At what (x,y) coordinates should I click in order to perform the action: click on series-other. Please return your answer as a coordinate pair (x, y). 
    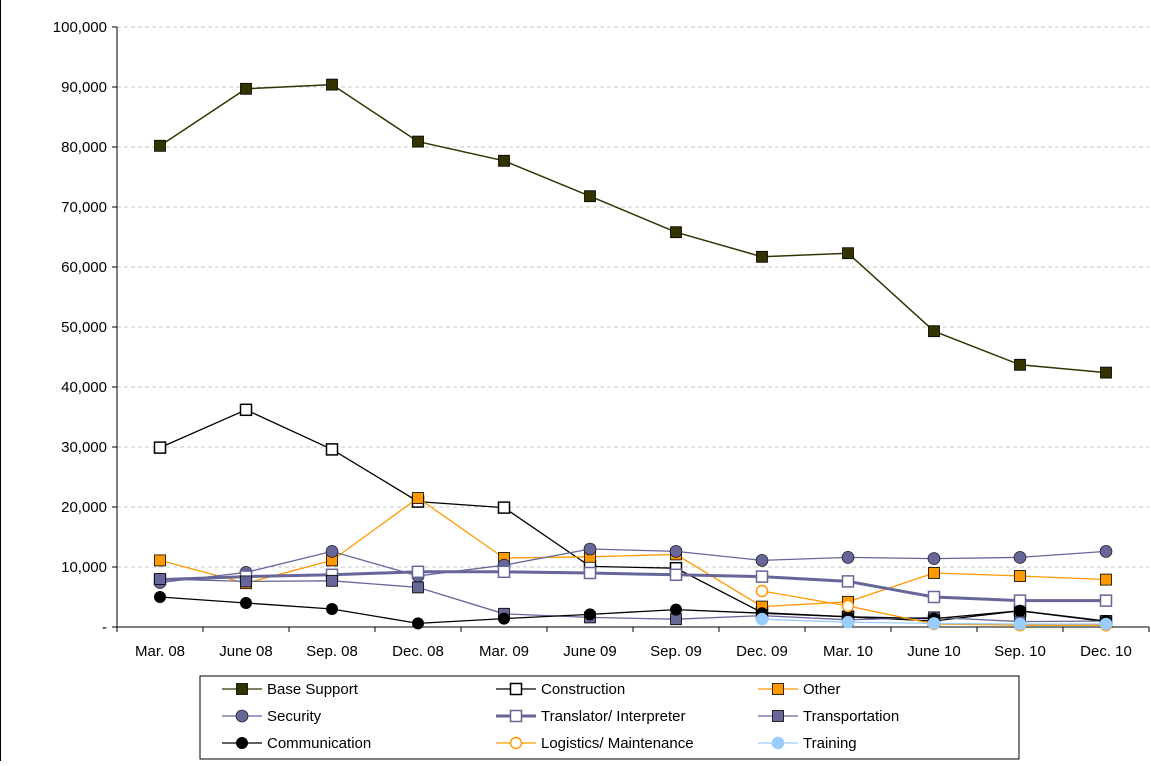
    Looking at the image, I should click on (633, 552).